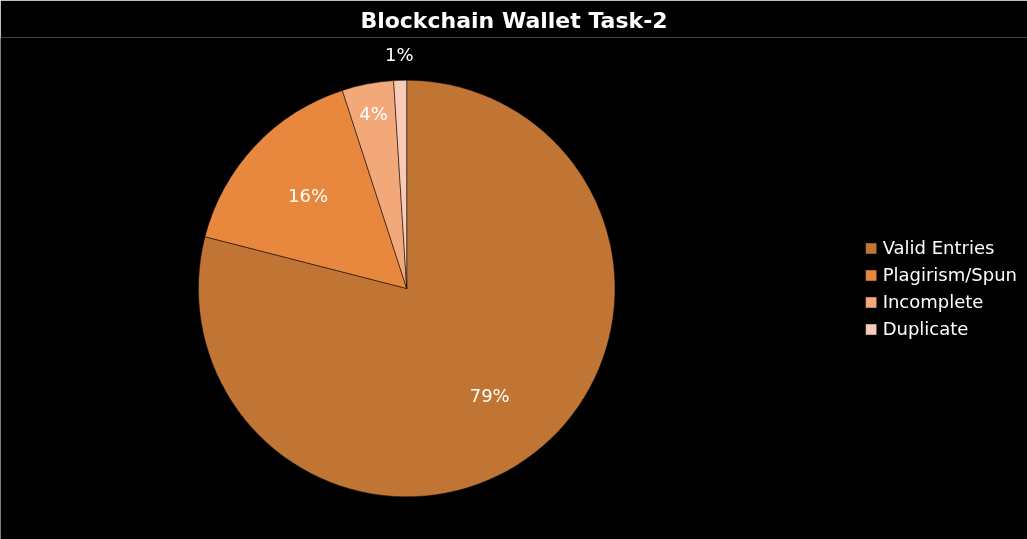 This screenshot has height=539, width=1027. I want to click on data-label: 4%, so click(373, 114).